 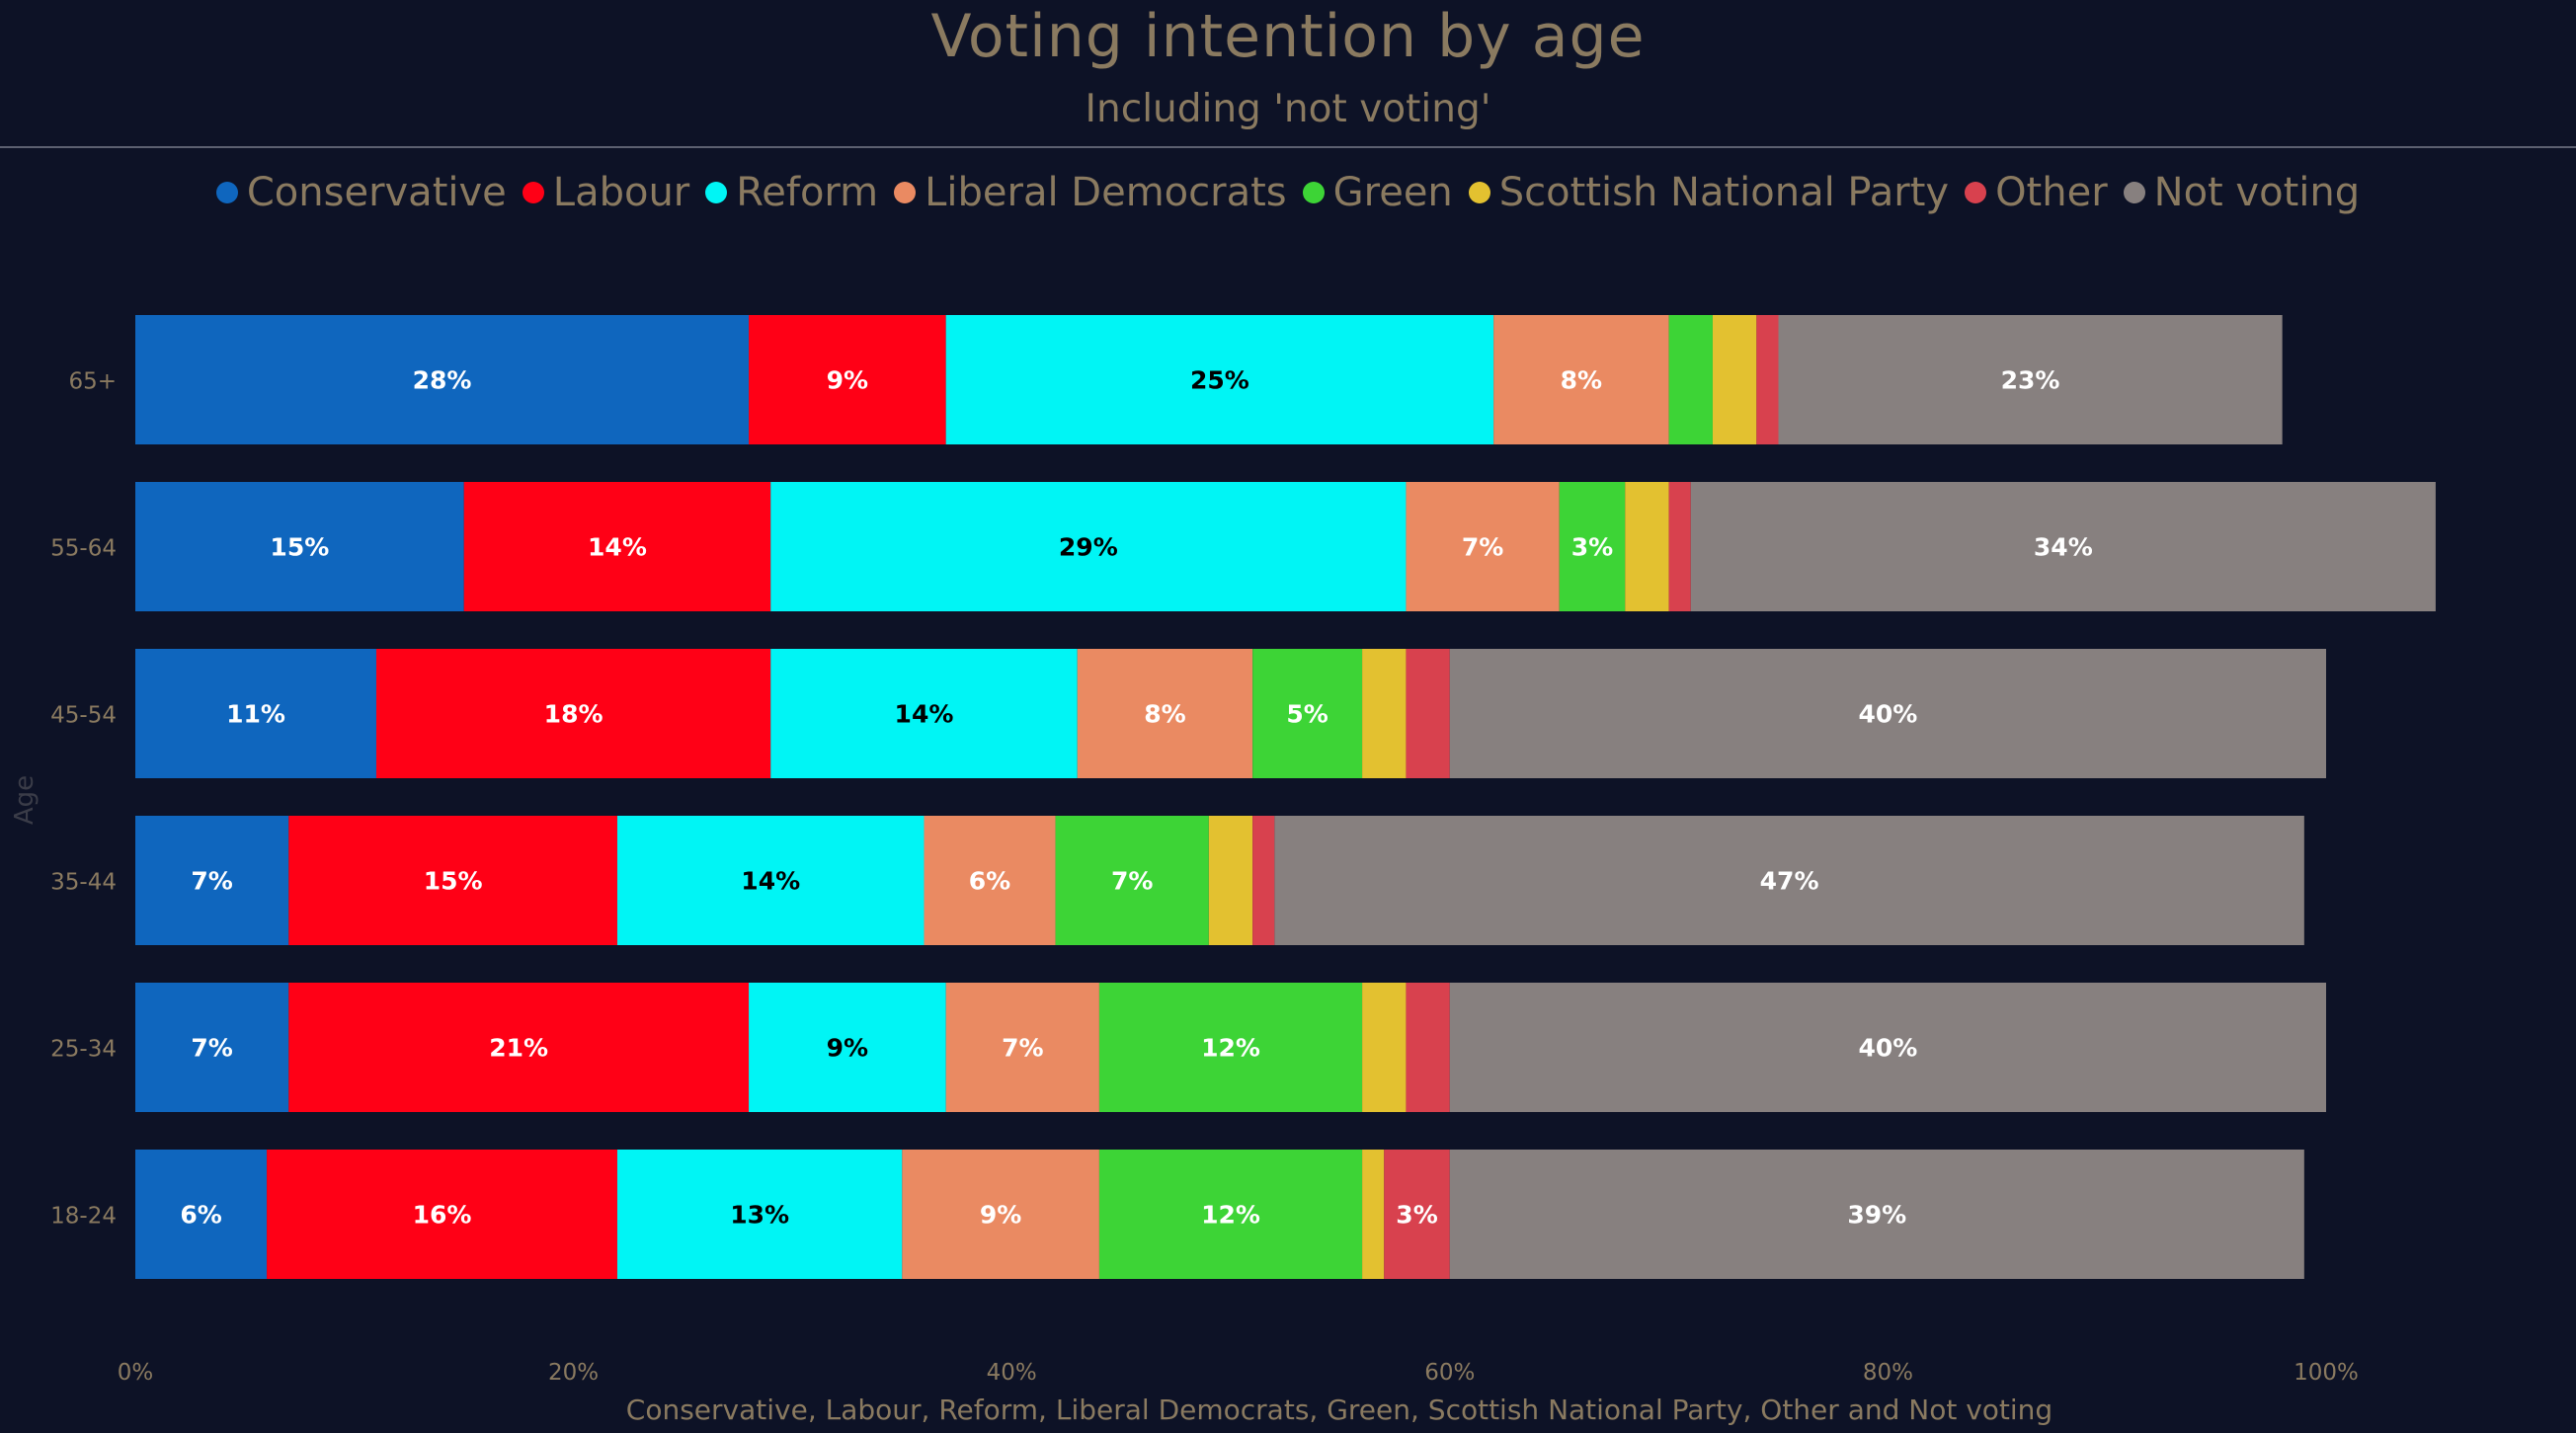 I want to click on legend-item: Not voting, so click(x=2242, y=193).